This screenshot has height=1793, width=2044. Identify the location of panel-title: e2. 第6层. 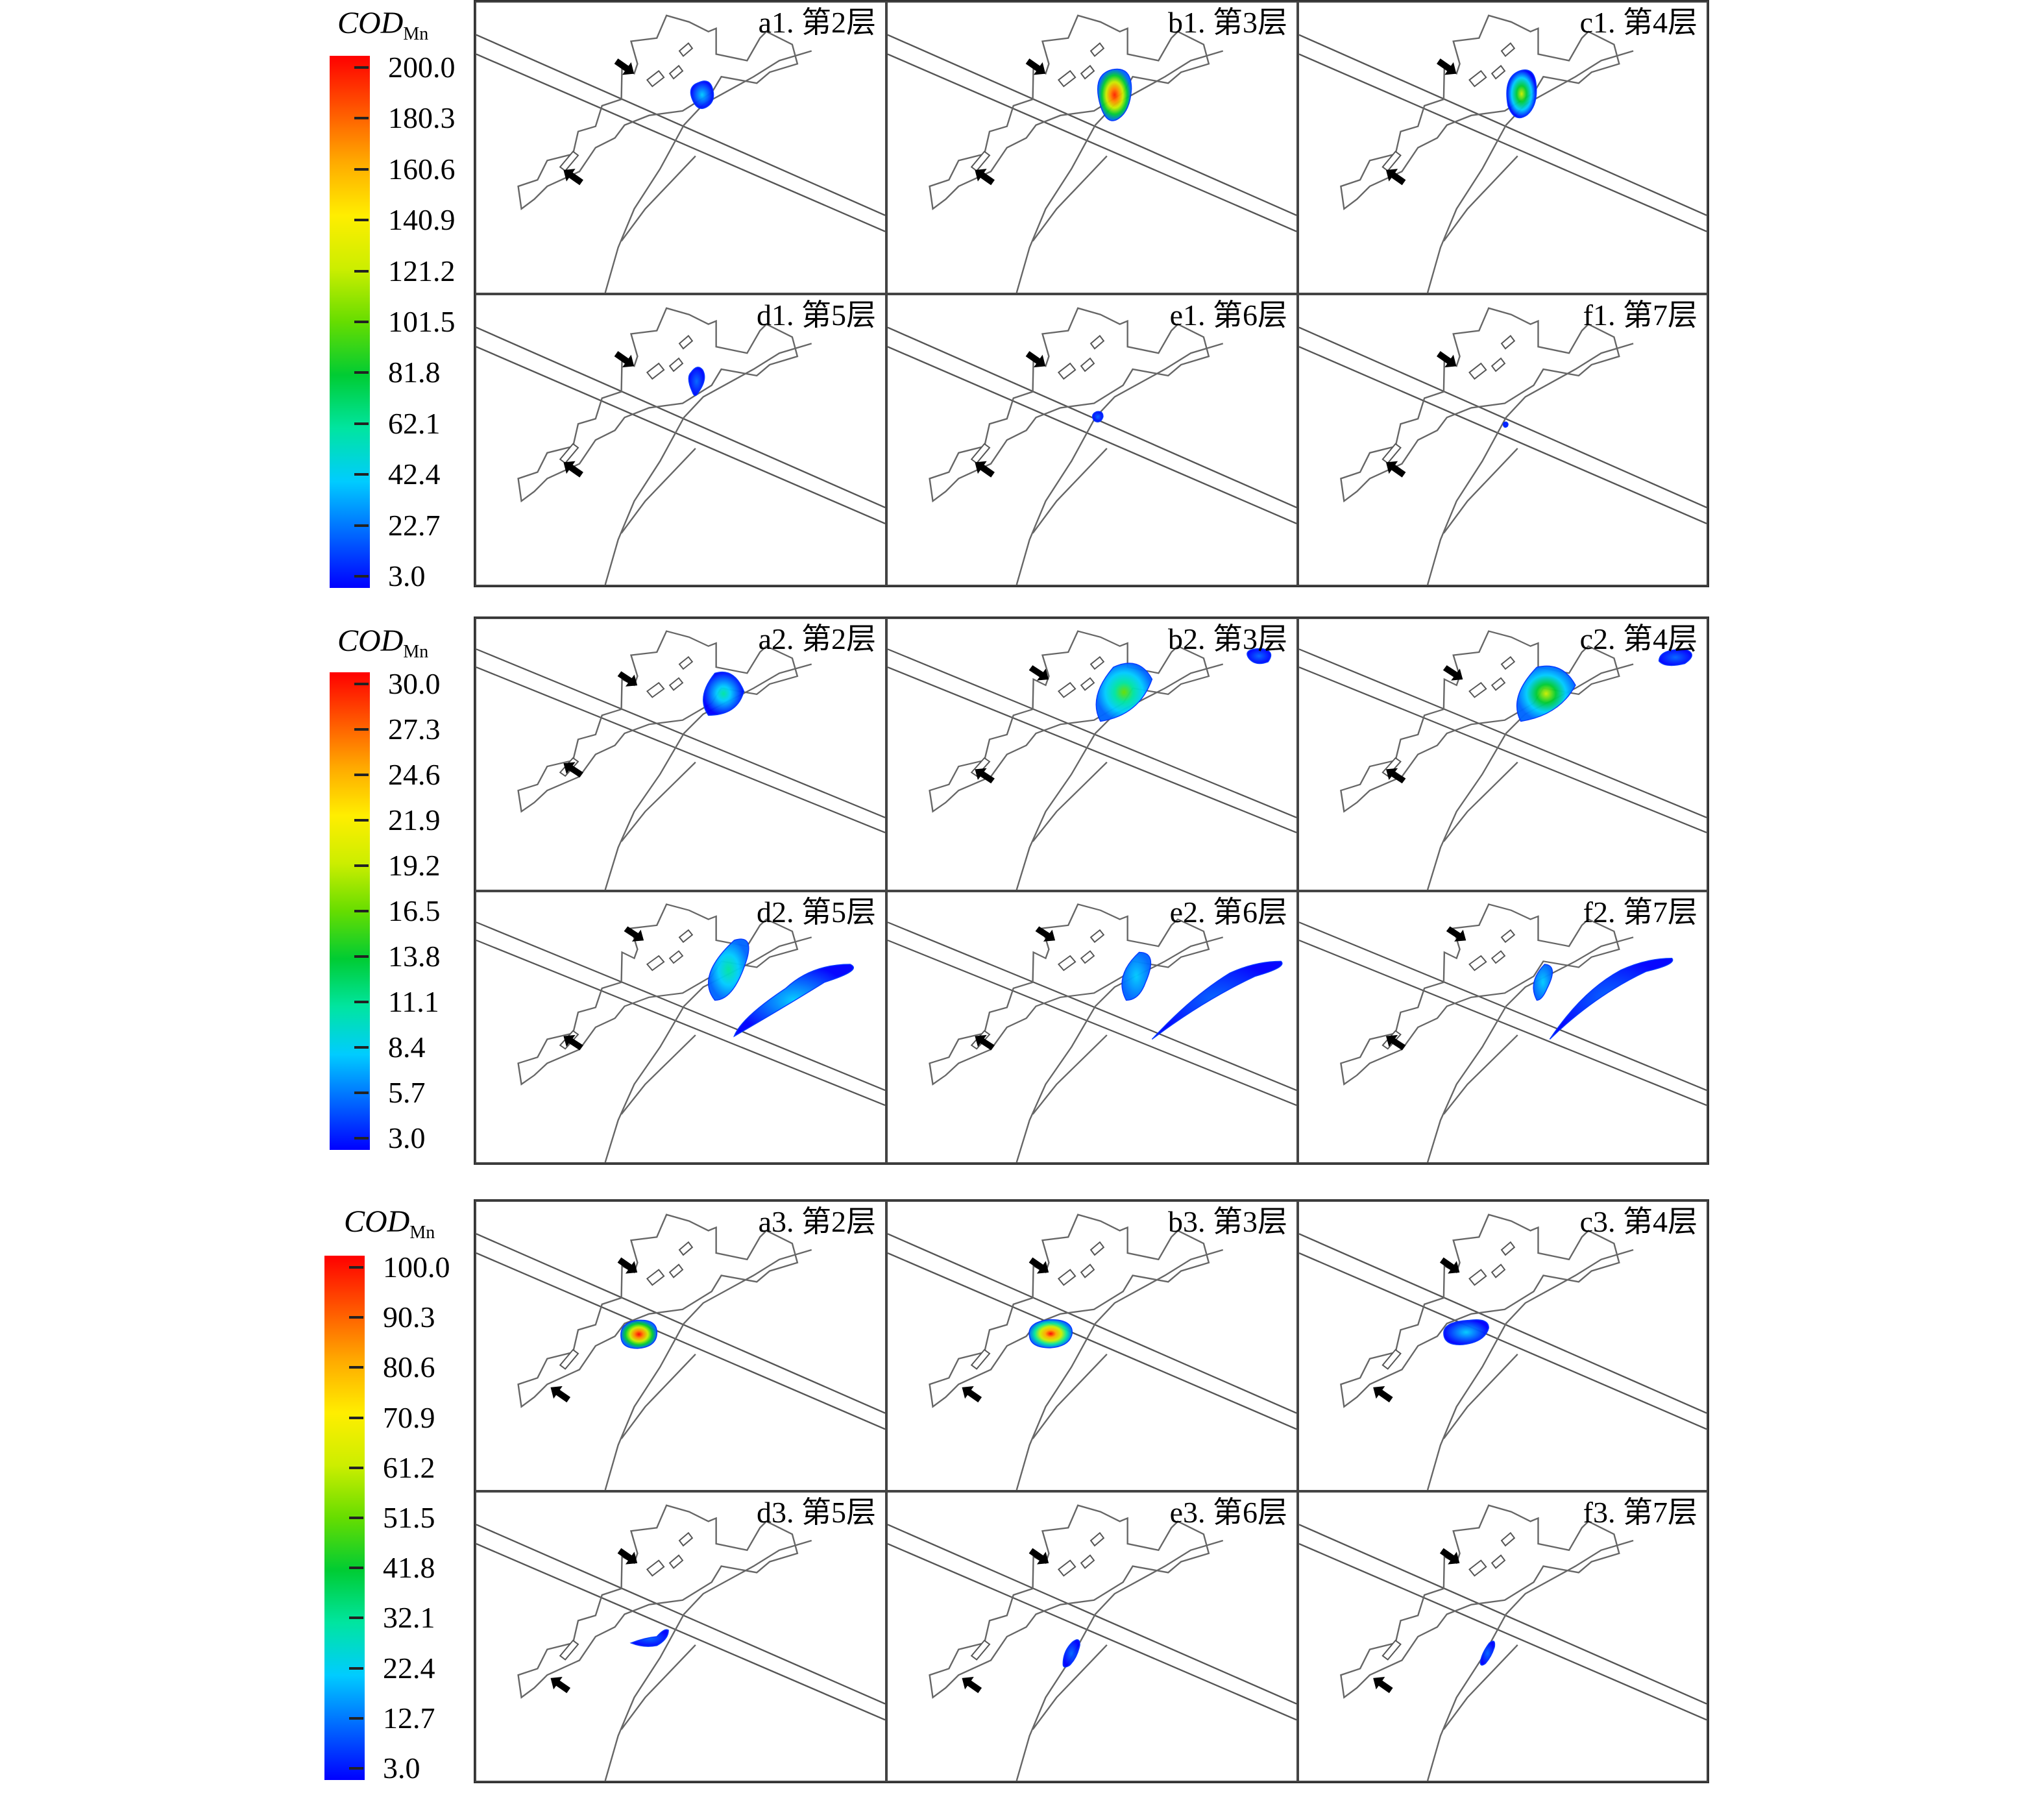
(1228, 912).